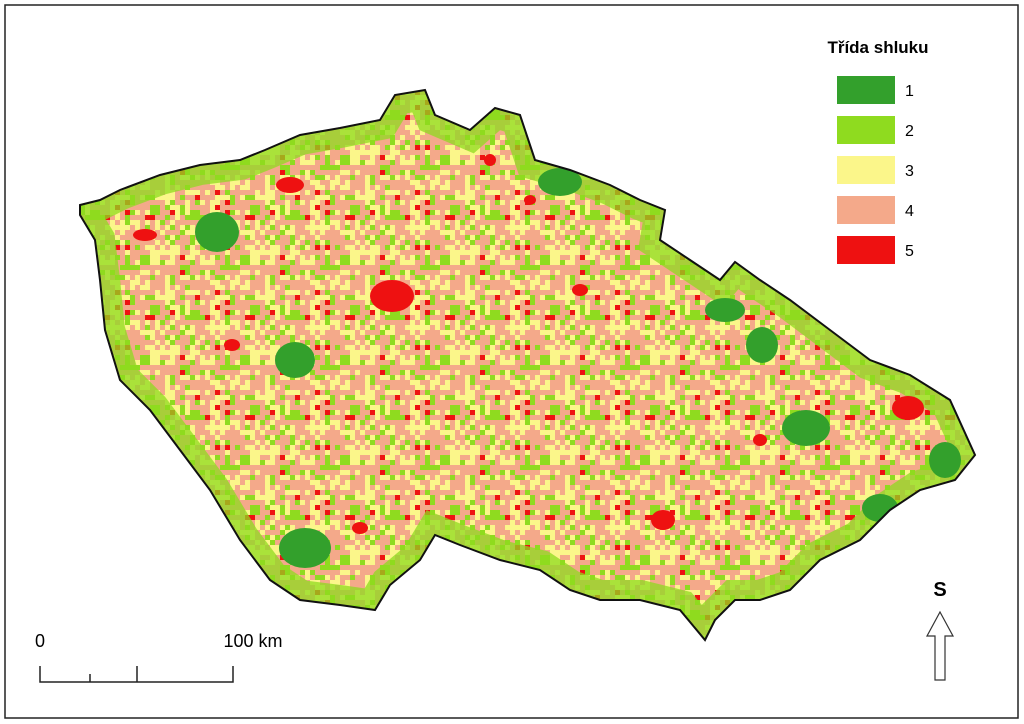  I want to click on legend-label: 1, so click(909, 91).